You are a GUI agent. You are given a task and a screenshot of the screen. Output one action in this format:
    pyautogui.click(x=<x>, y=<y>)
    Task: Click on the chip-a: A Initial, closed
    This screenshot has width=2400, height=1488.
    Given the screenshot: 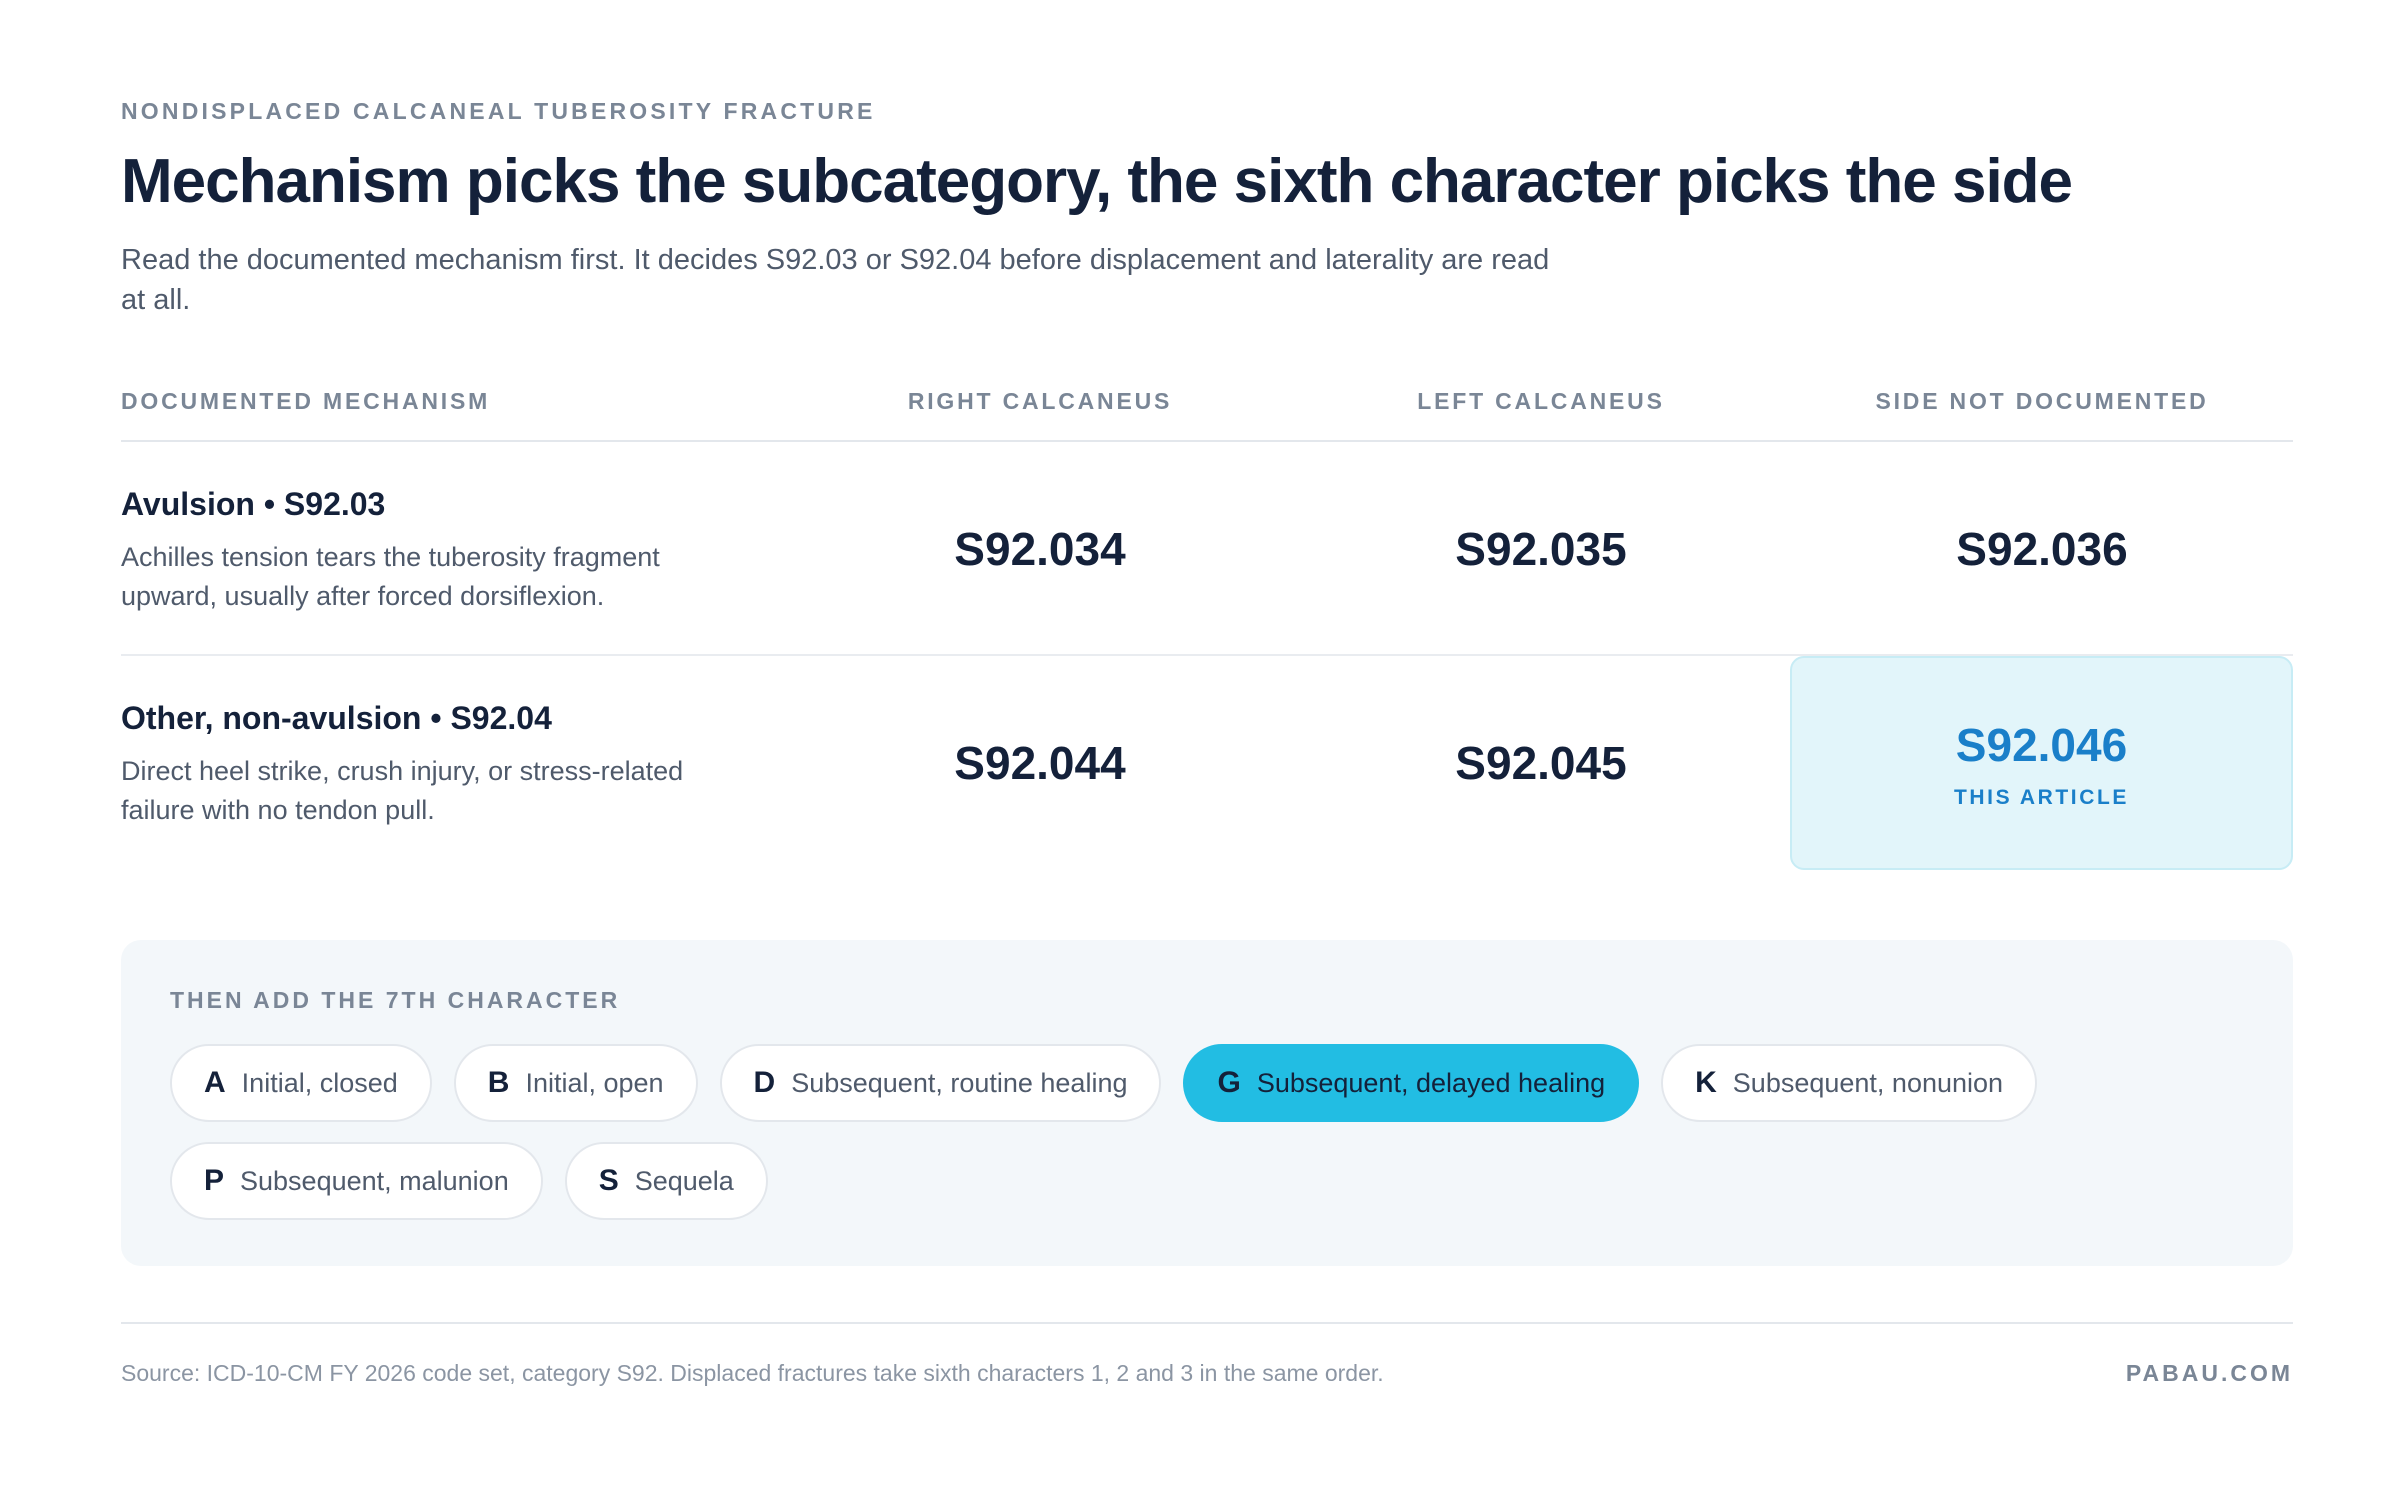 What is the action you would take?
    pyautogui.click(x=301, y=1083)
    